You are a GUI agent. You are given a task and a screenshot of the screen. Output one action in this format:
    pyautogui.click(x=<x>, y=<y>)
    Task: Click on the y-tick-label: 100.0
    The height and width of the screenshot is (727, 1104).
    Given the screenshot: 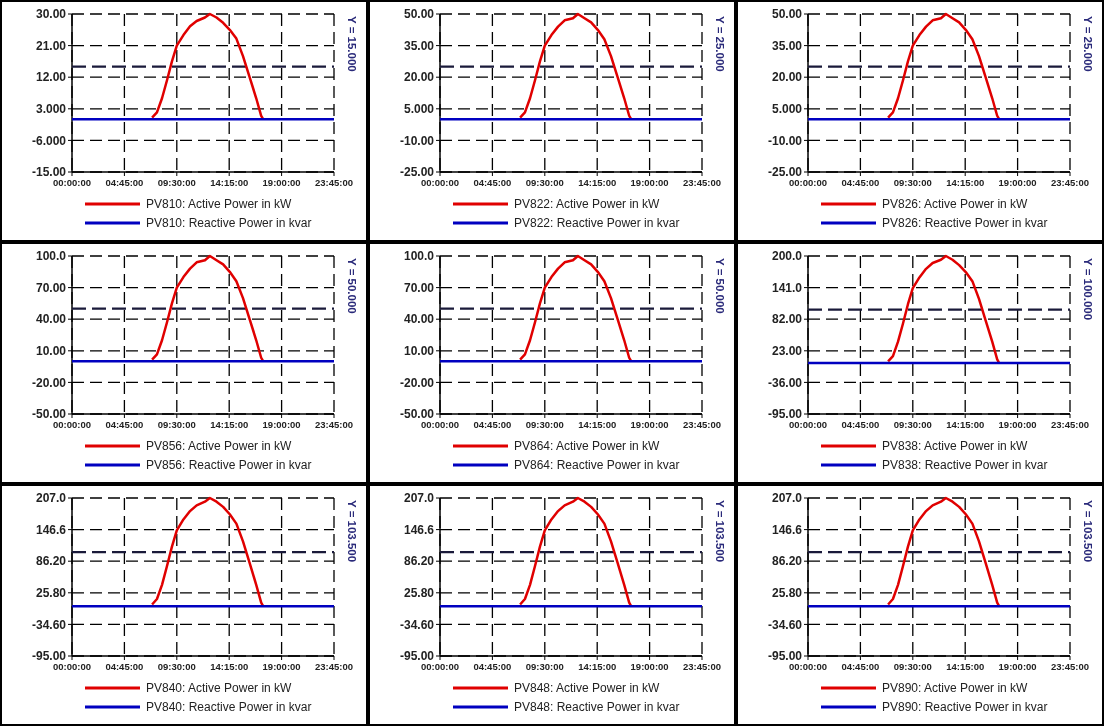 What is the action you would take?
    pyautogui.click(x=419, y=256)
    